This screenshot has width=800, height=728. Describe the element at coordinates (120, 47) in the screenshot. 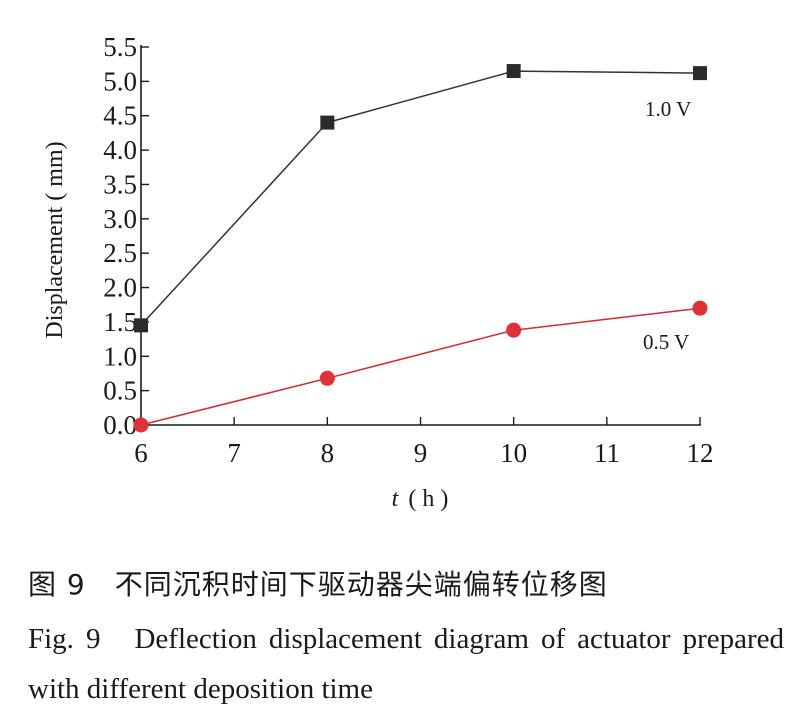

I see `y-tick-label: 5.5` at that location.